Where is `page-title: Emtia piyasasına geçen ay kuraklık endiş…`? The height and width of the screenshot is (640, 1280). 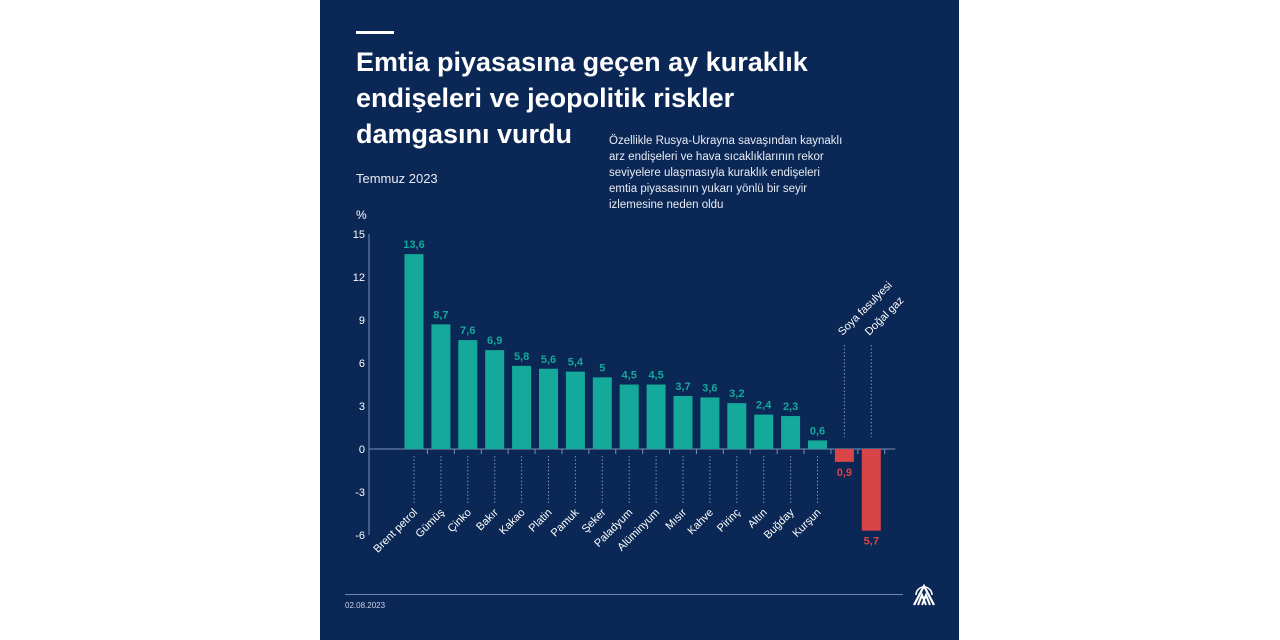 page-title: Emtia piyasasına geçen ay kuraklık endiş… is located at coordinates (606, 98).